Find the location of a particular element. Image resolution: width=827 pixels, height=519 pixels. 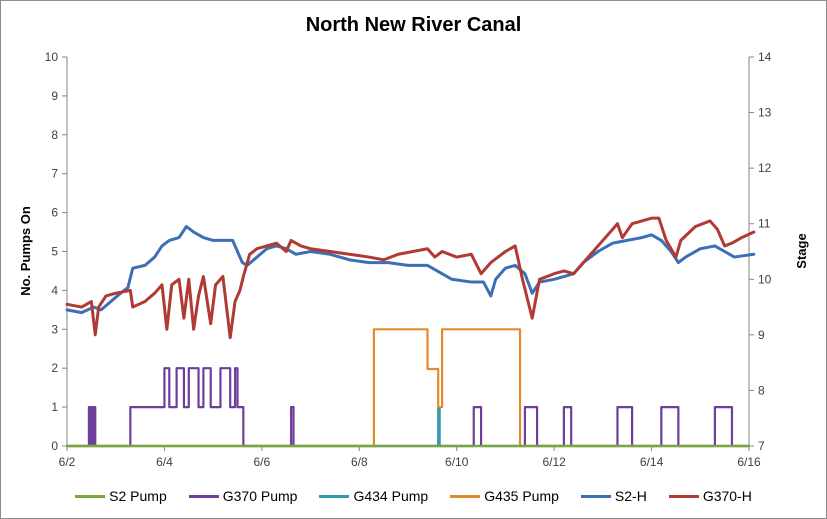

legend-item: G435 Pump is located at coordinates (504, 496).